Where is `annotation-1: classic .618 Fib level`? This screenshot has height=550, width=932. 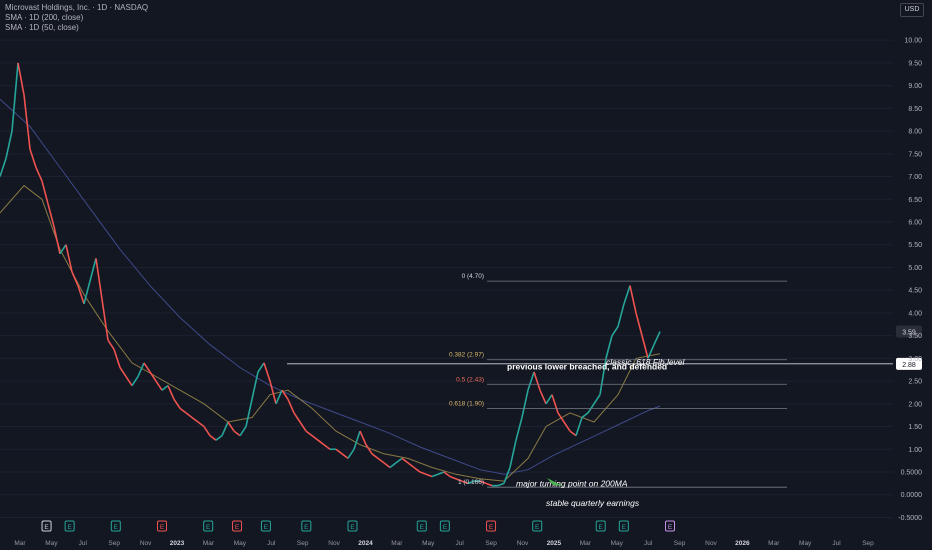
annotation-1: classic .618 Fib level is located at coordinates (646, 362).